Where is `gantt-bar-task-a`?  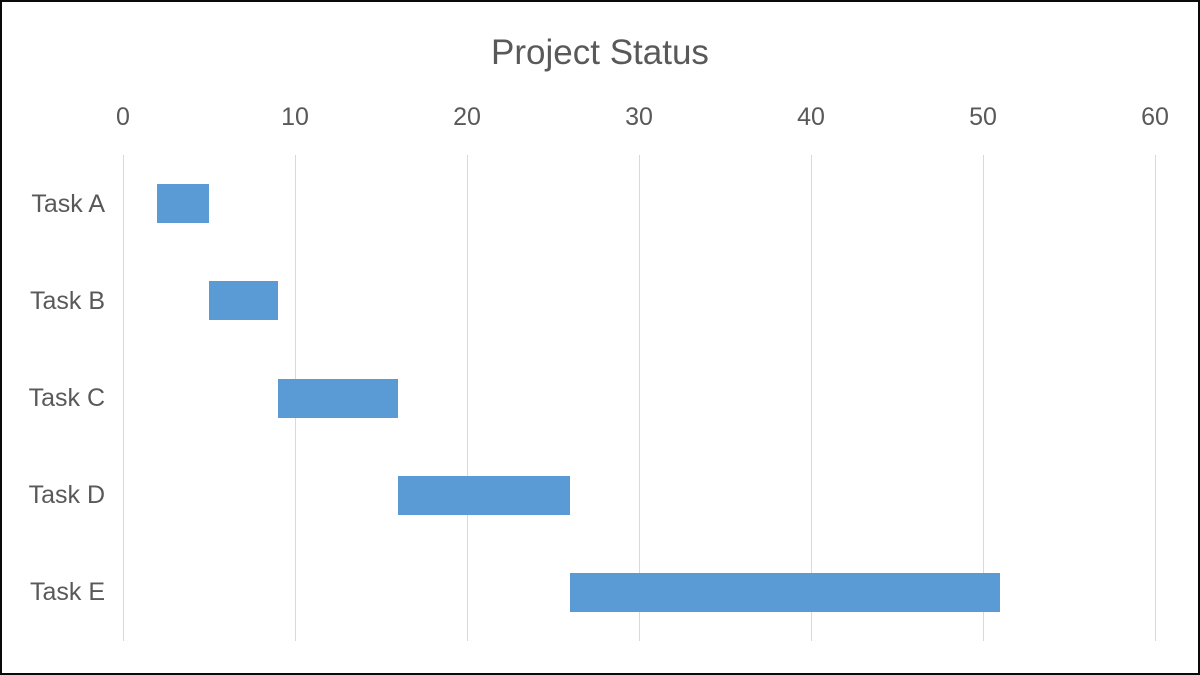 gantt-bar-task-a is located at coordinates (183, 204).